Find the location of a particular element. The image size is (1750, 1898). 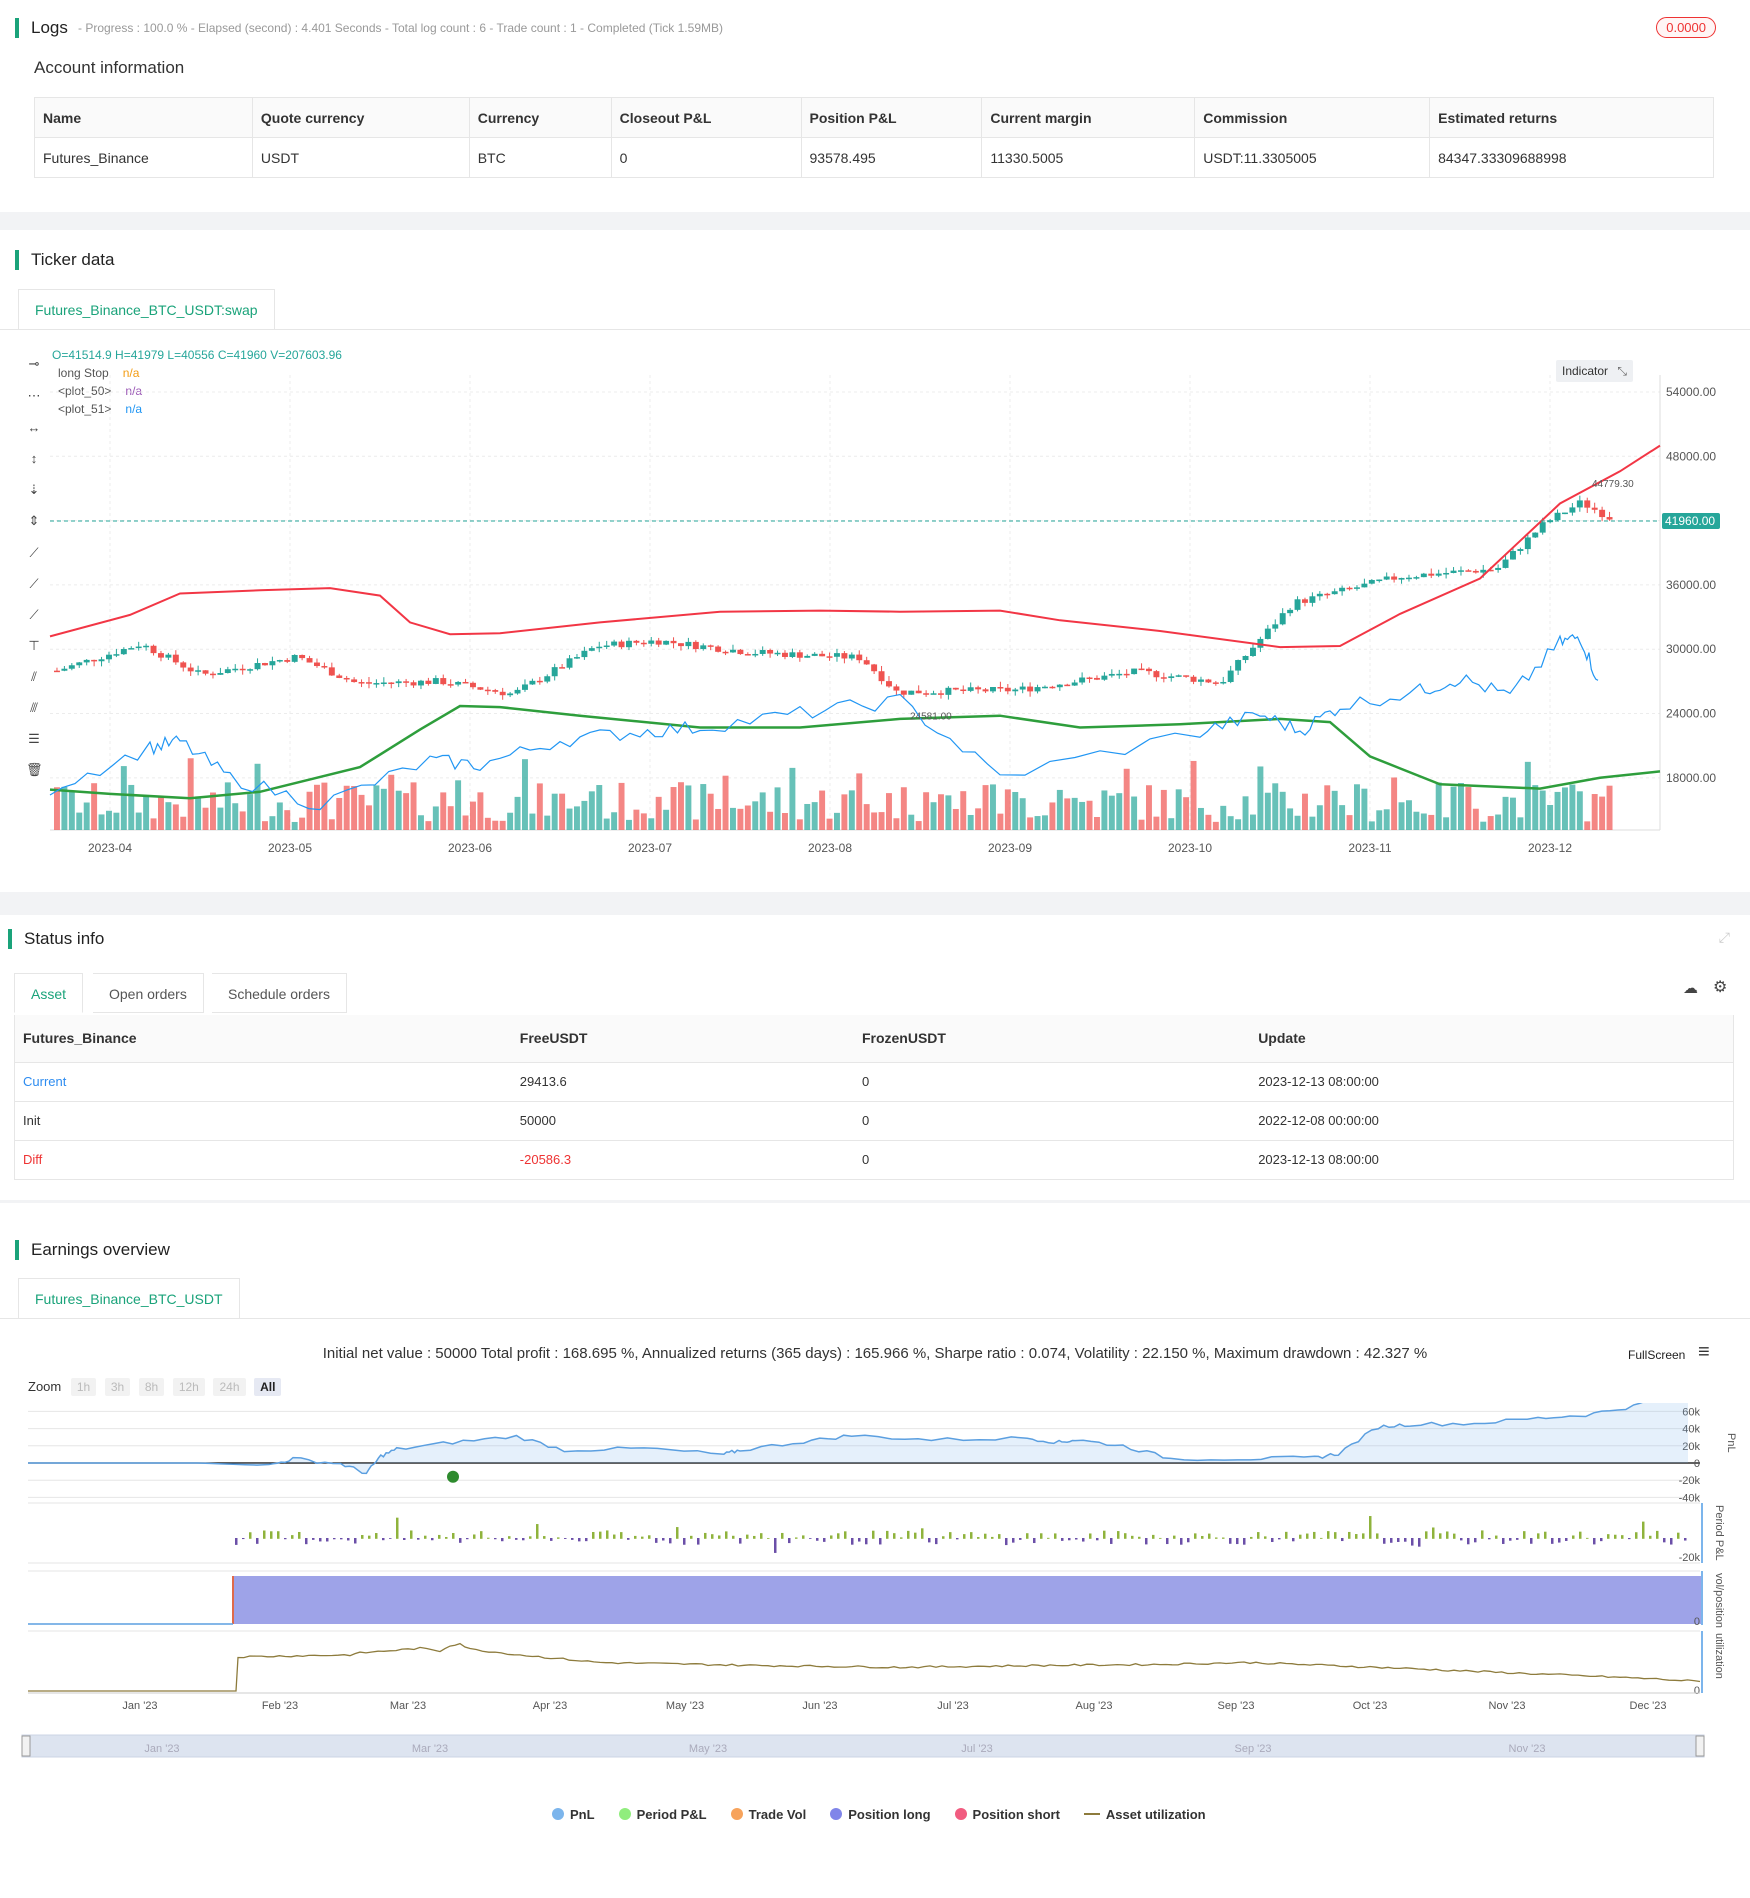

legend-item: Period P&L is located at coordinates (662, 1814).